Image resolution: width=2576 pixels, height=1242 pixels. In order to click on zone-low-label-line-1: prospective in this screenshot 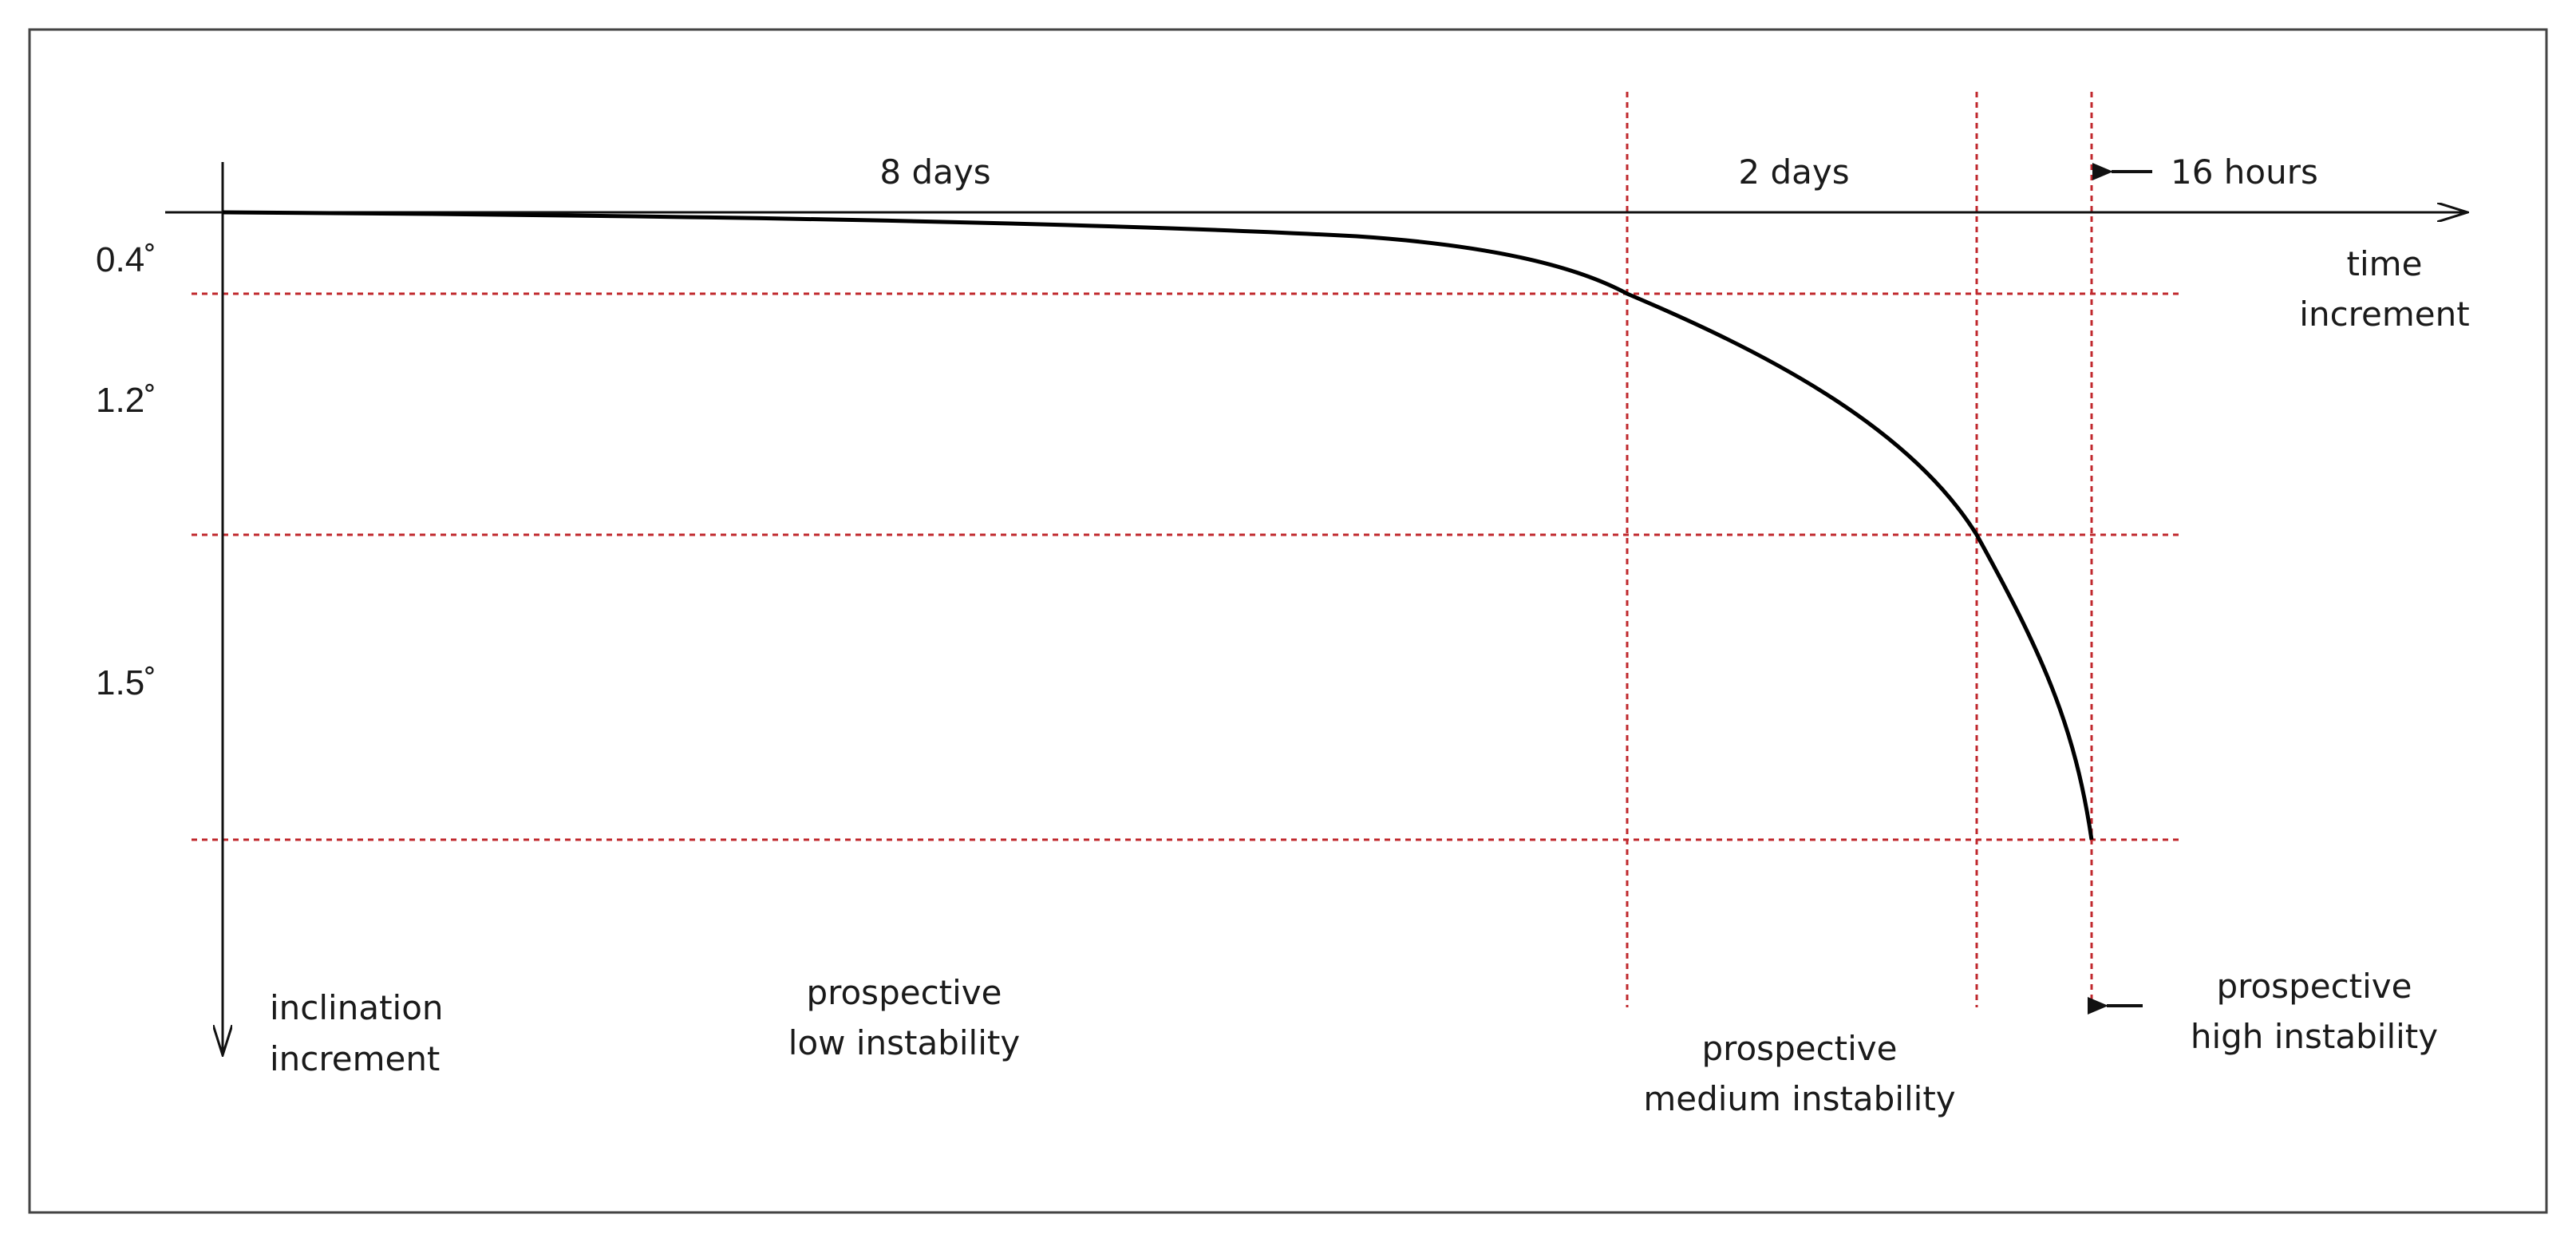, I will do `click(904, 992)`.